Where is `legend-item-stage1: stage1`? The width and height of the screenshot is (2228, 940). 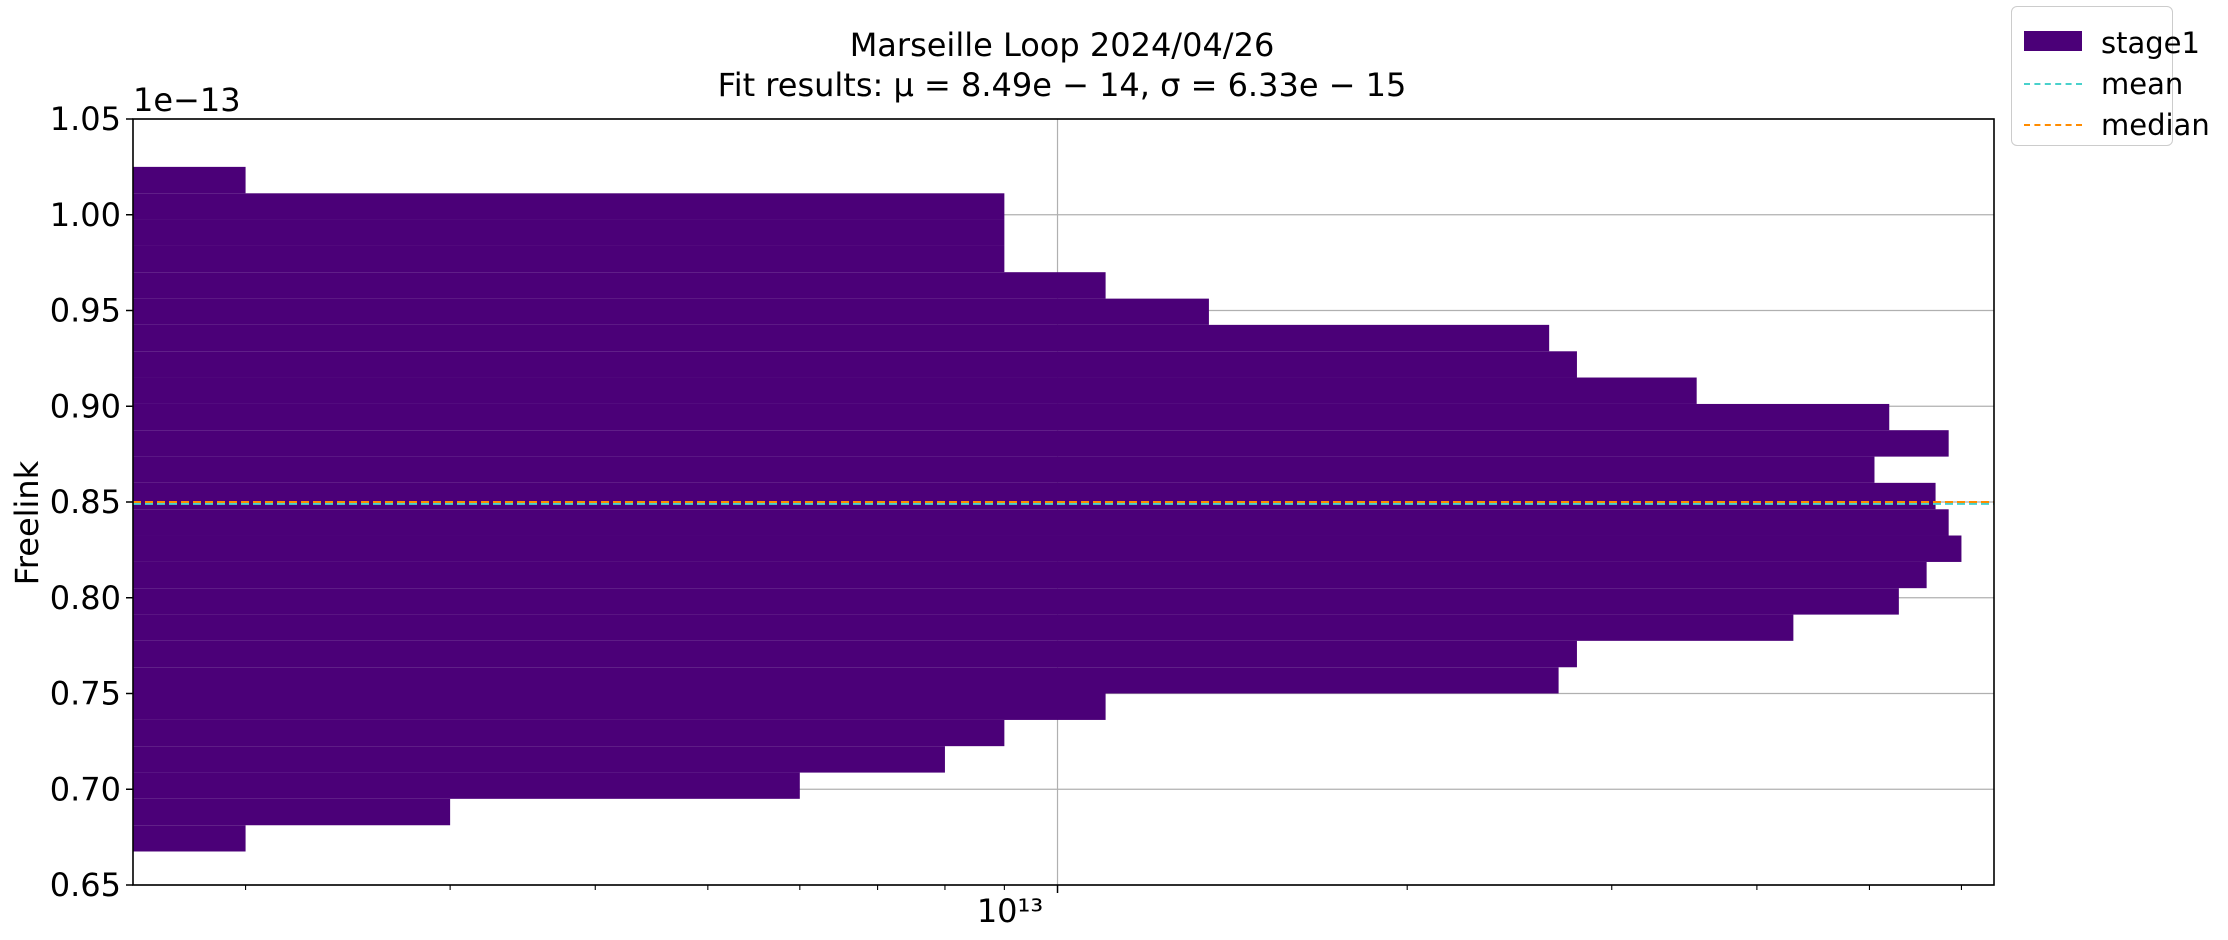 legend-item-stage1: stage1 is located at coordinates (2106, 43).